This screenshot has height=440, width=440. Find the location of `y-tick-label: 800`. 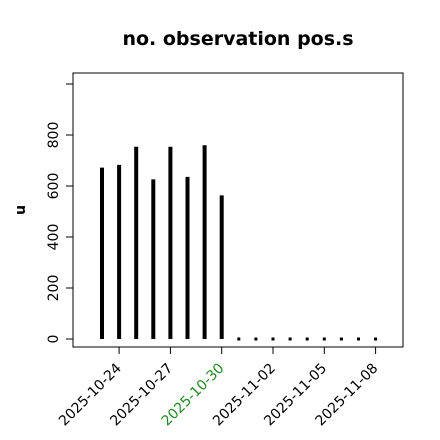

y-tick-label: 800 is located at coordinates (54, 135).